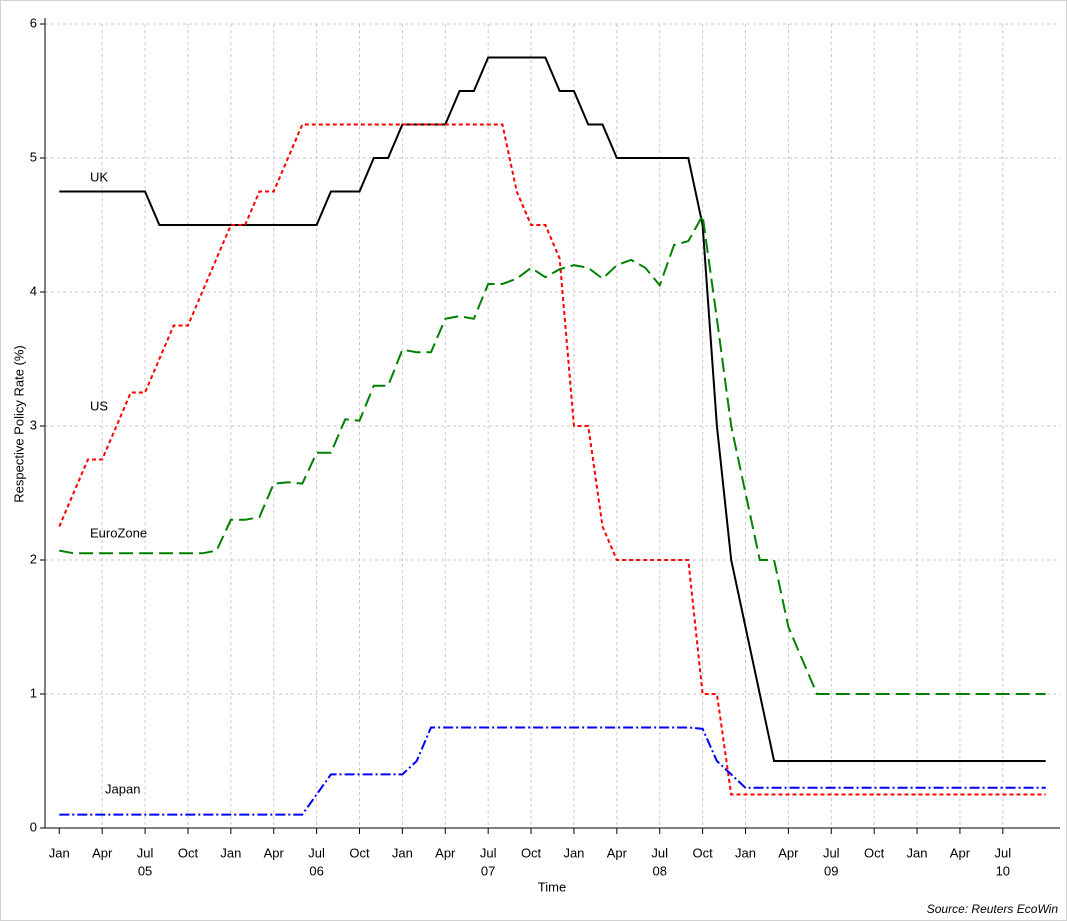 The width and height of the screenshot is (1067, 921). Describe the element at coordinates (99, 405) in the screenshot. I see `series-label: US` at that location.